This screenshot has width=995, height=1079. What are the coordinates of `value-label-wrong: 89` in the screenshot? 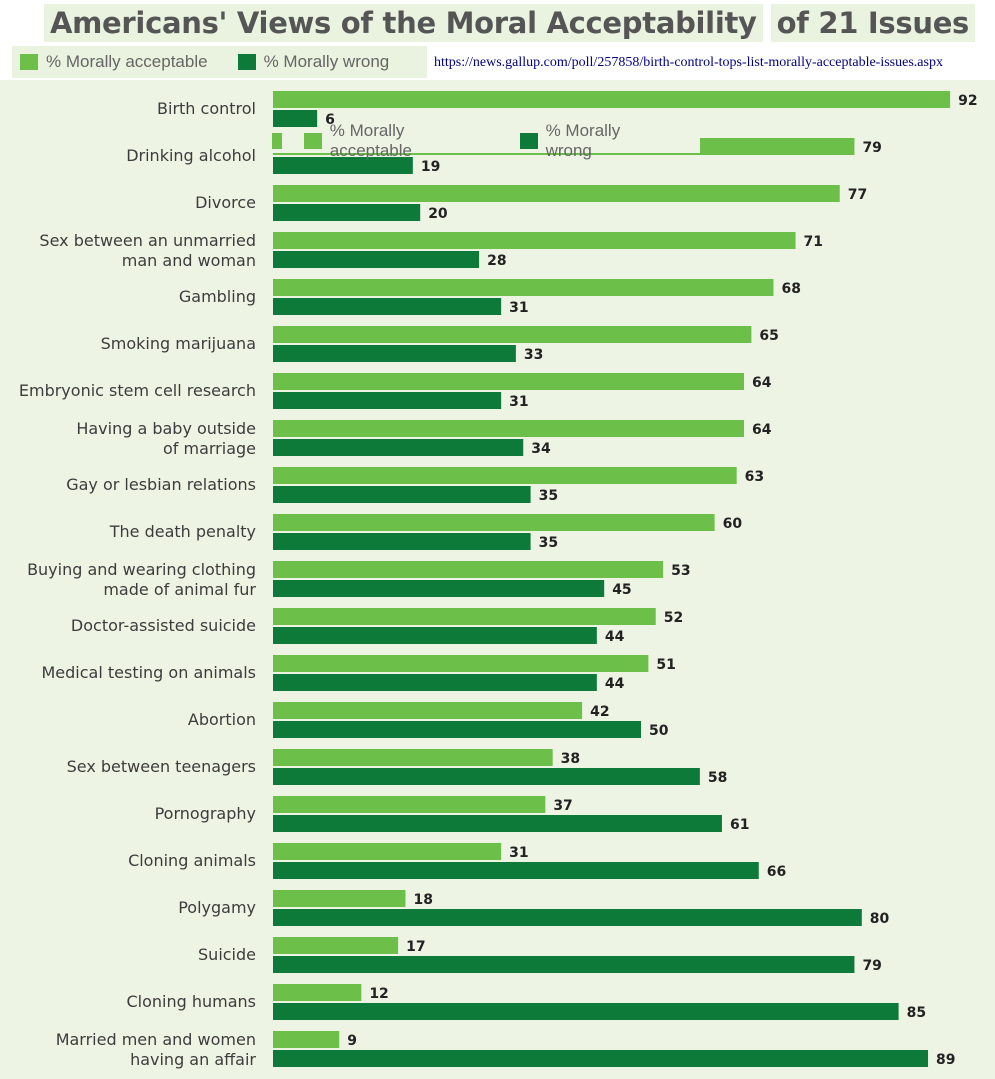 It's located at (945, 1060).